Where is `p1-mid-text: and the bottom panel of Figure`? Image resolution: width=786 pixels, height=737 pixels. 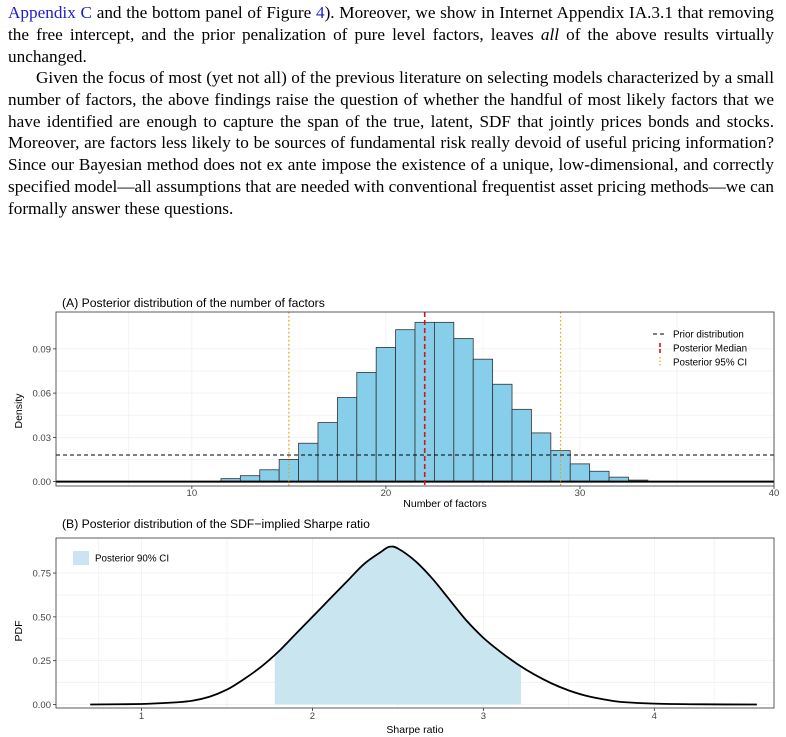 p1-mid-text: and the bottom panel of Figure is located at coordinates (203, 12).